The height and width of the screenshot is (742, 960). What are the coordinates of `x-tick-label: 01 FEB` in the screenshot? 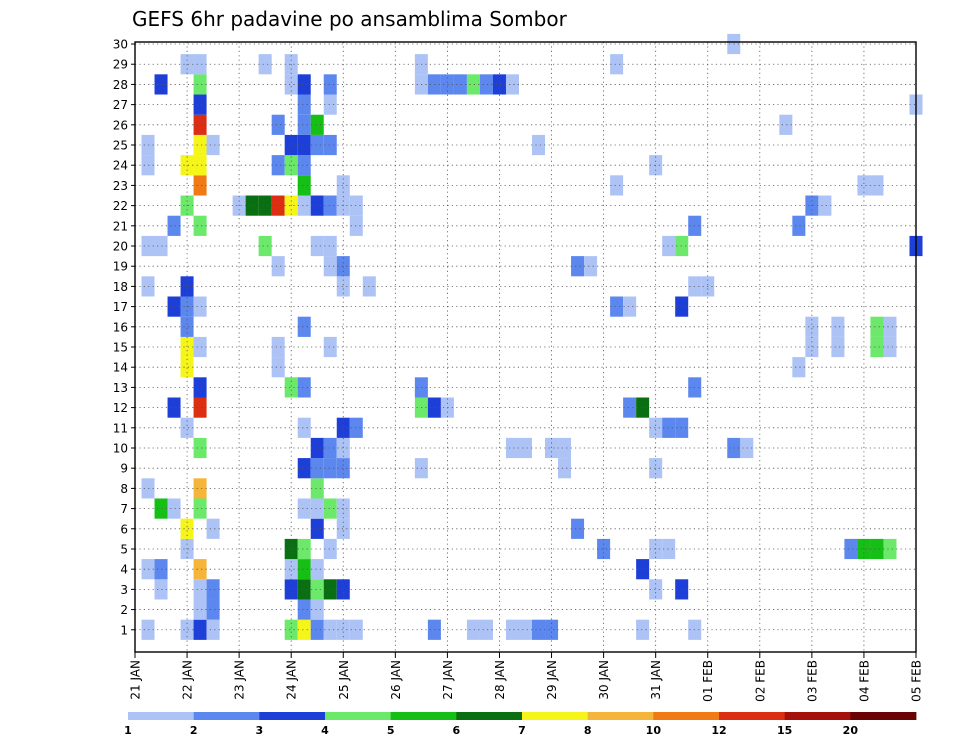 It's located at (708, 681).